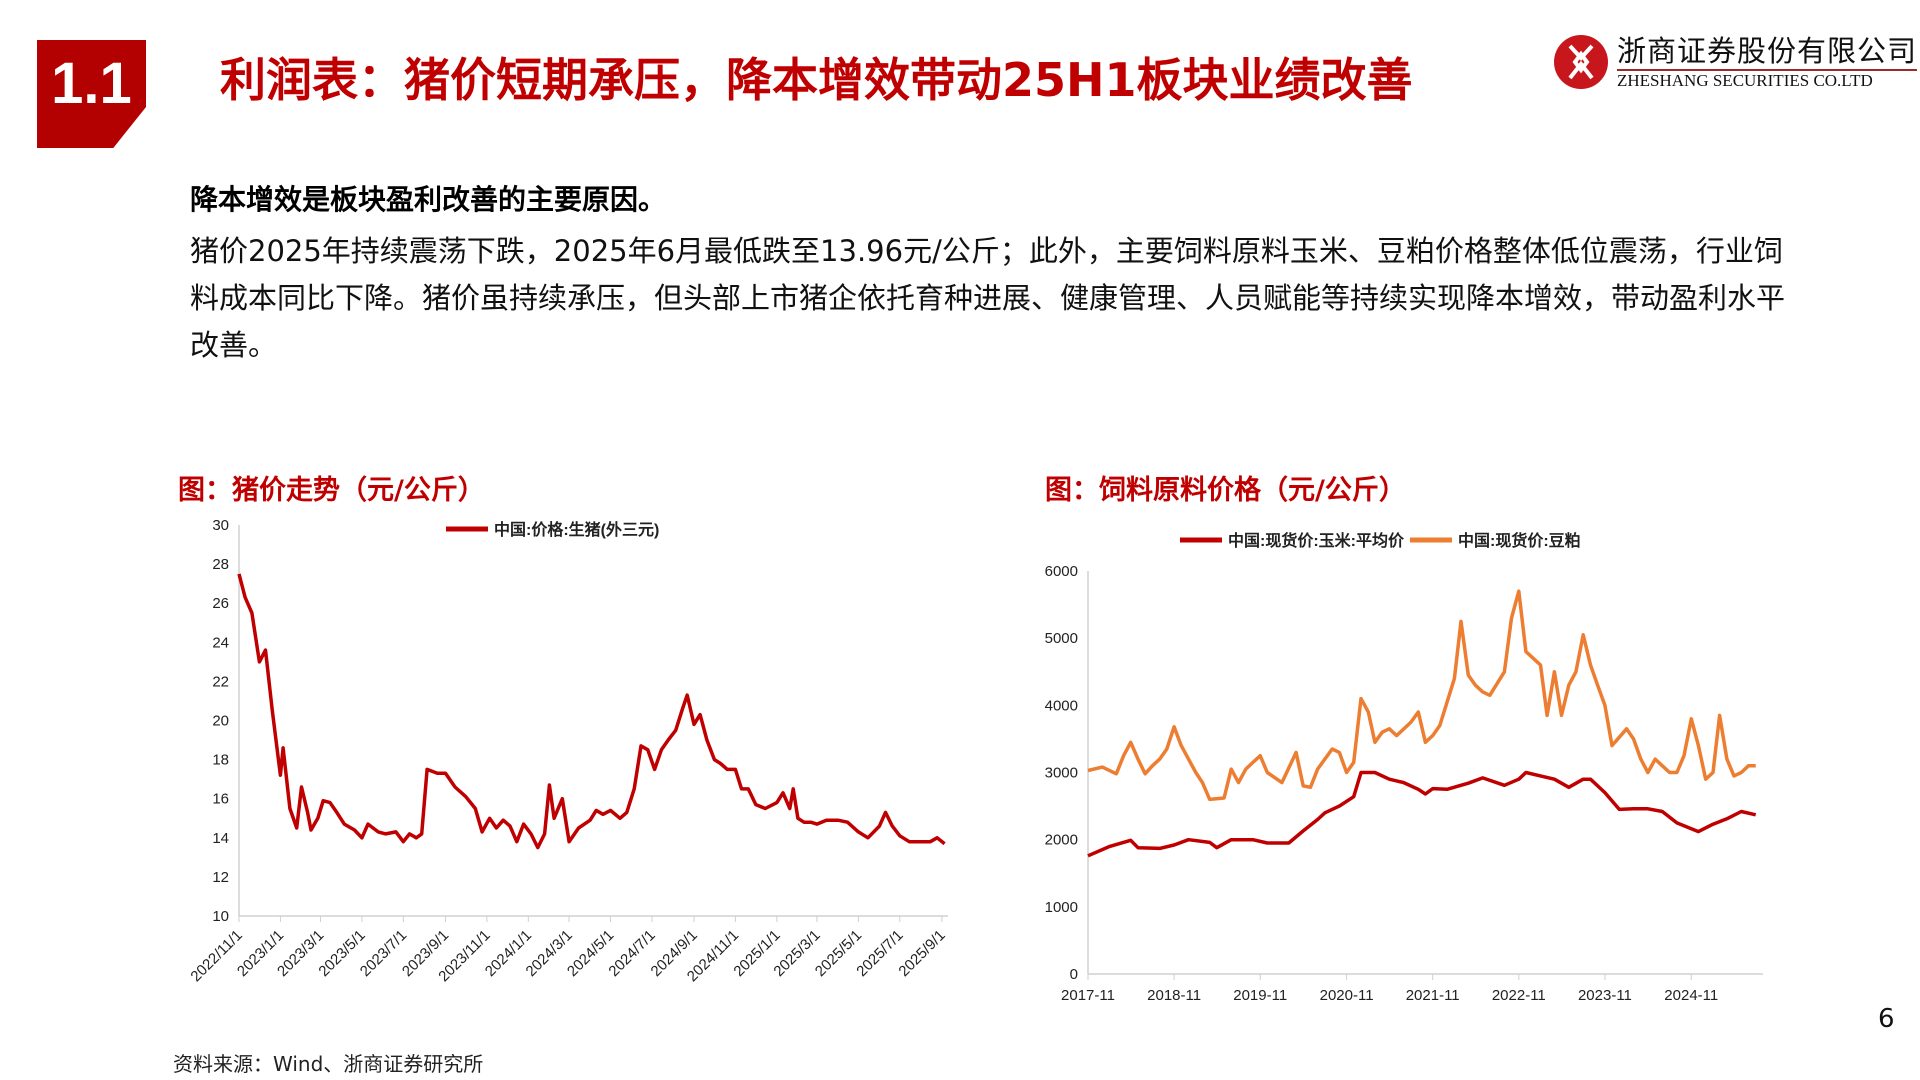  I want to click on y-tick-label: 1000, so click(1061, 907).